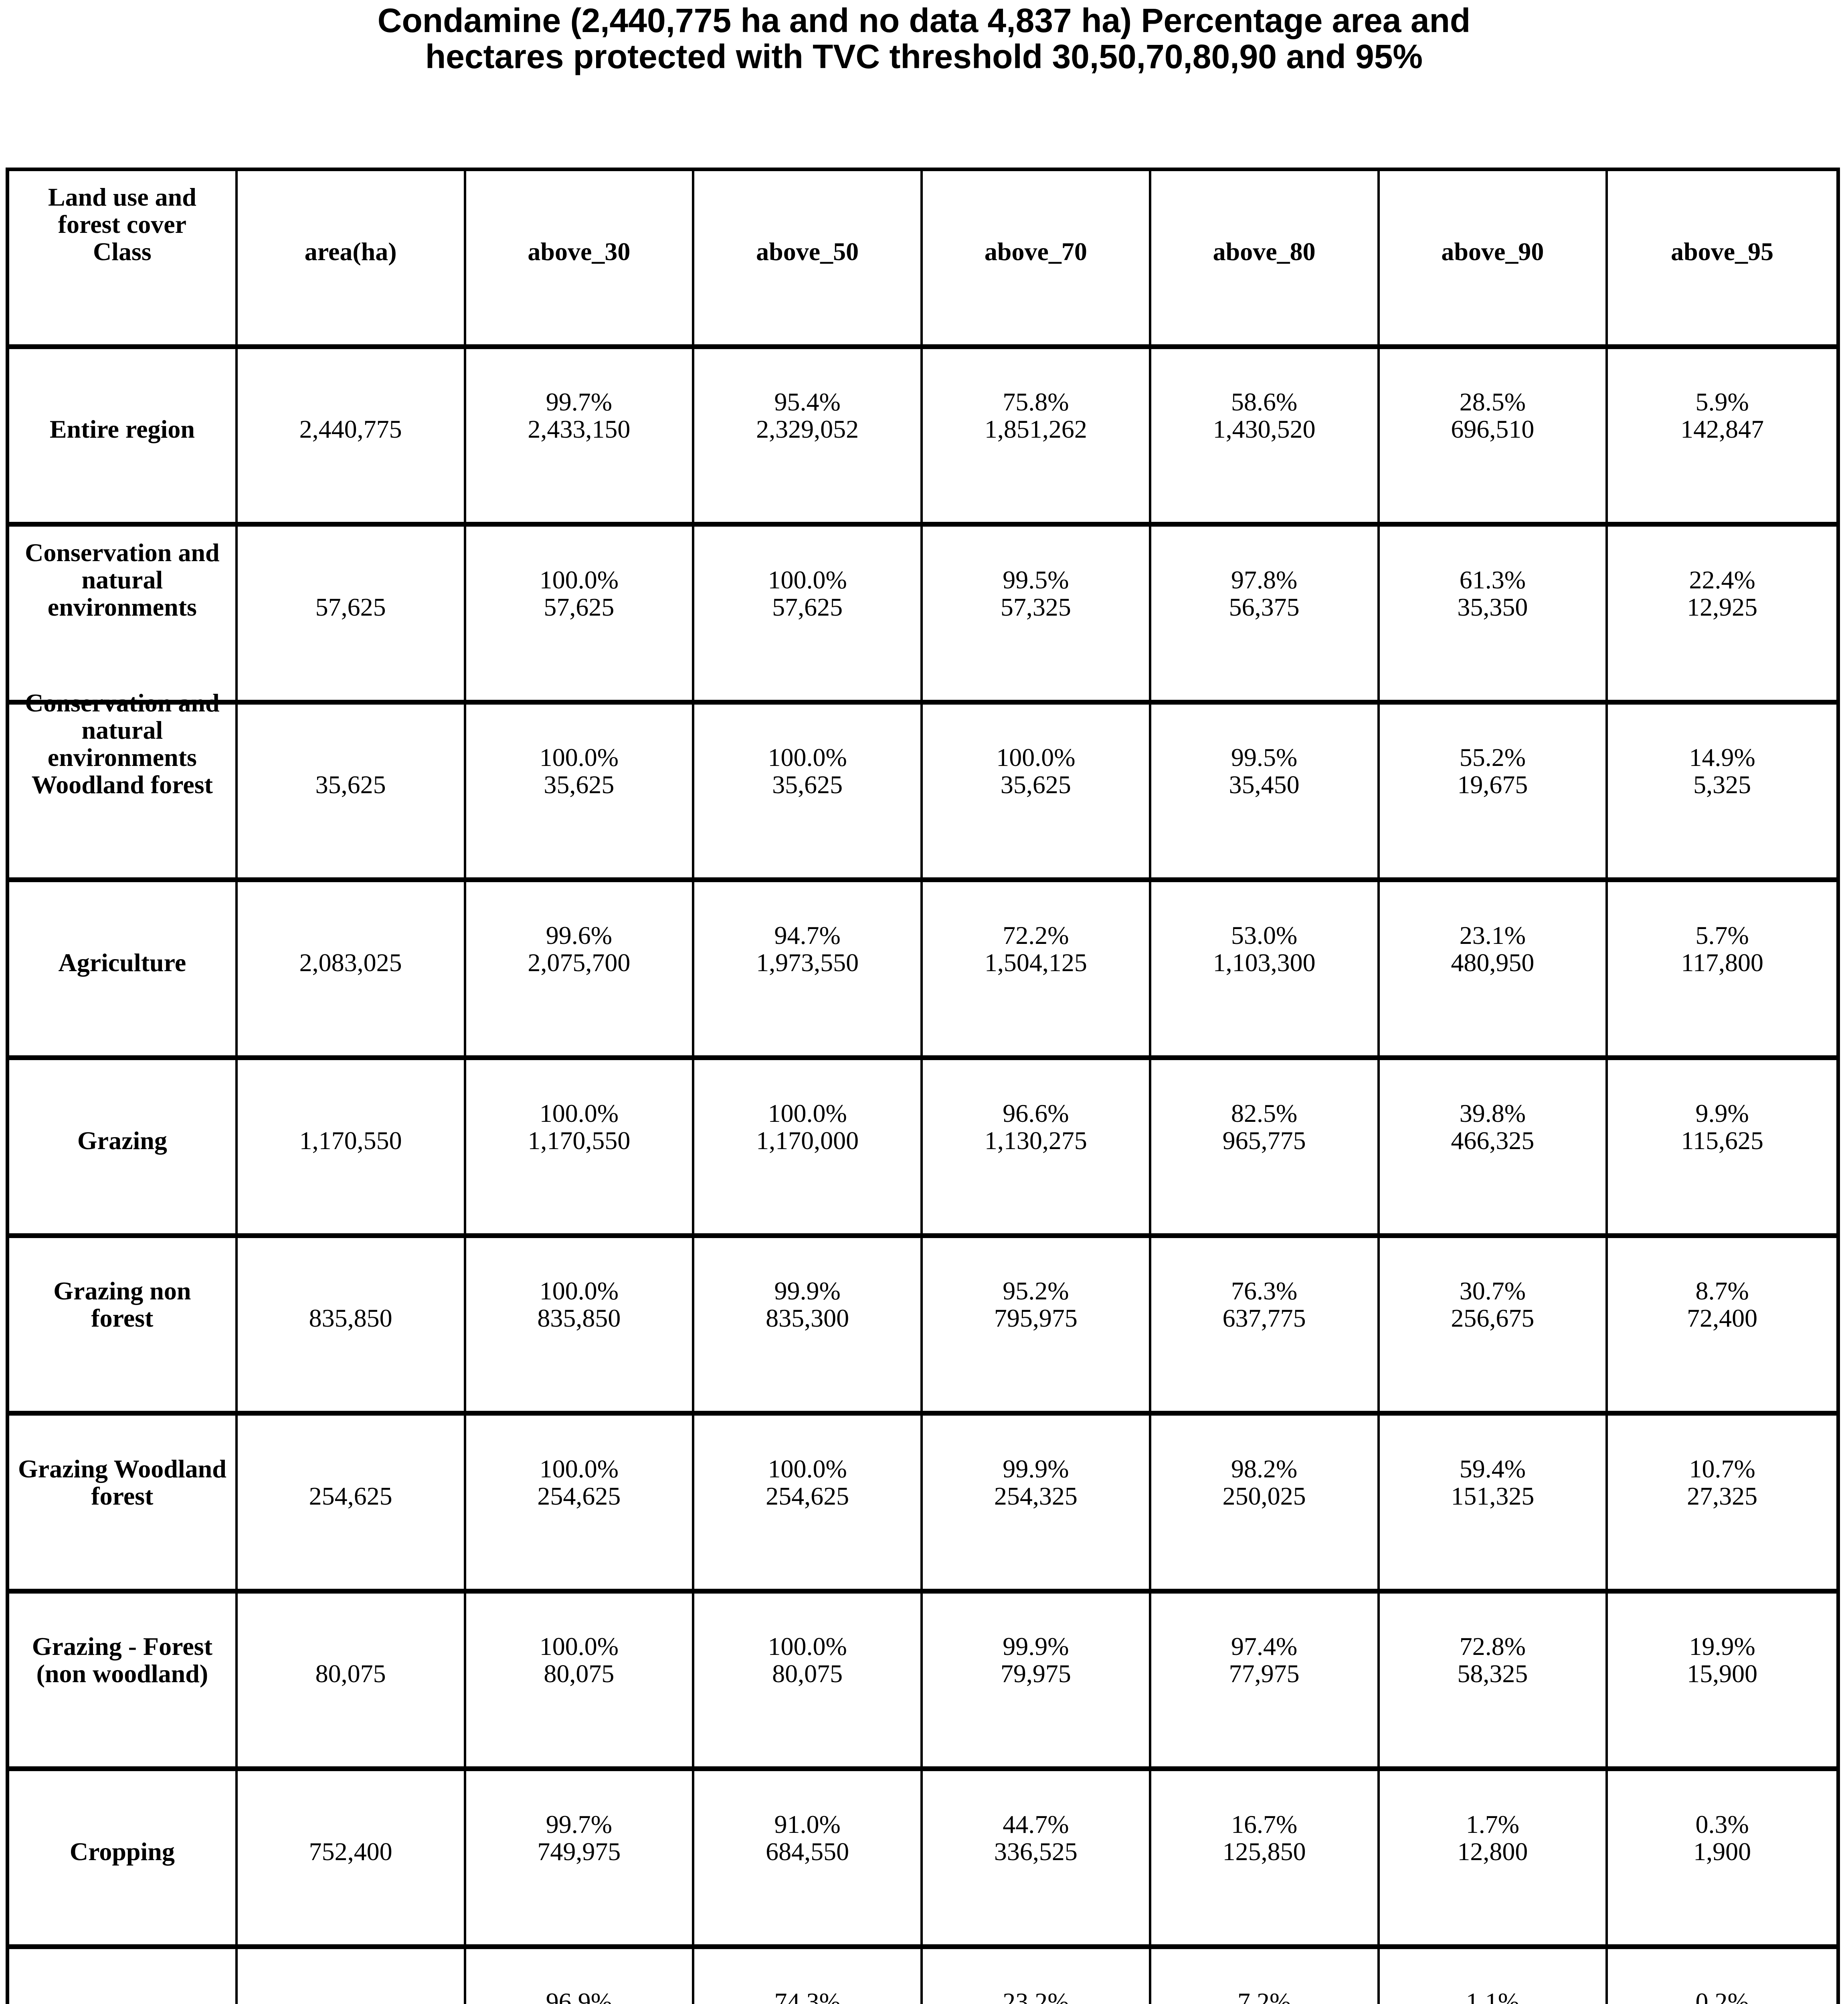 This screenshot has width=1848, height=2004. I want to click on cell-percent: 74.3%, so click(807, 1996).